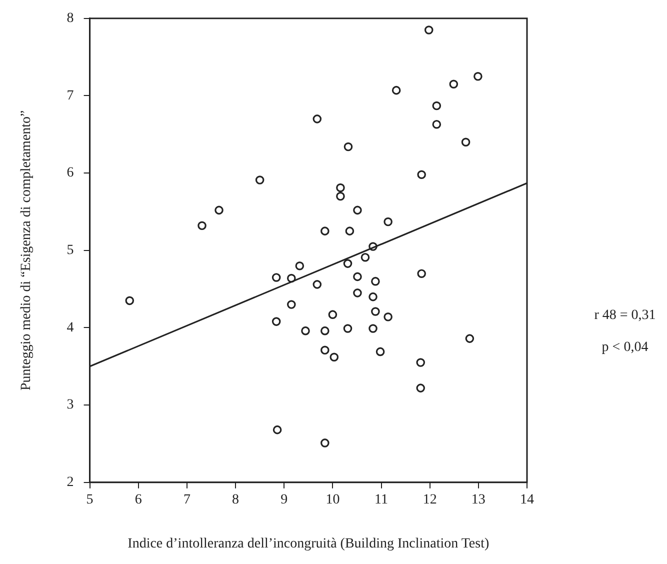  Describe the element at coordinates (381, 500) in the screenshot. I see `x-tick-label: 11` at that location.